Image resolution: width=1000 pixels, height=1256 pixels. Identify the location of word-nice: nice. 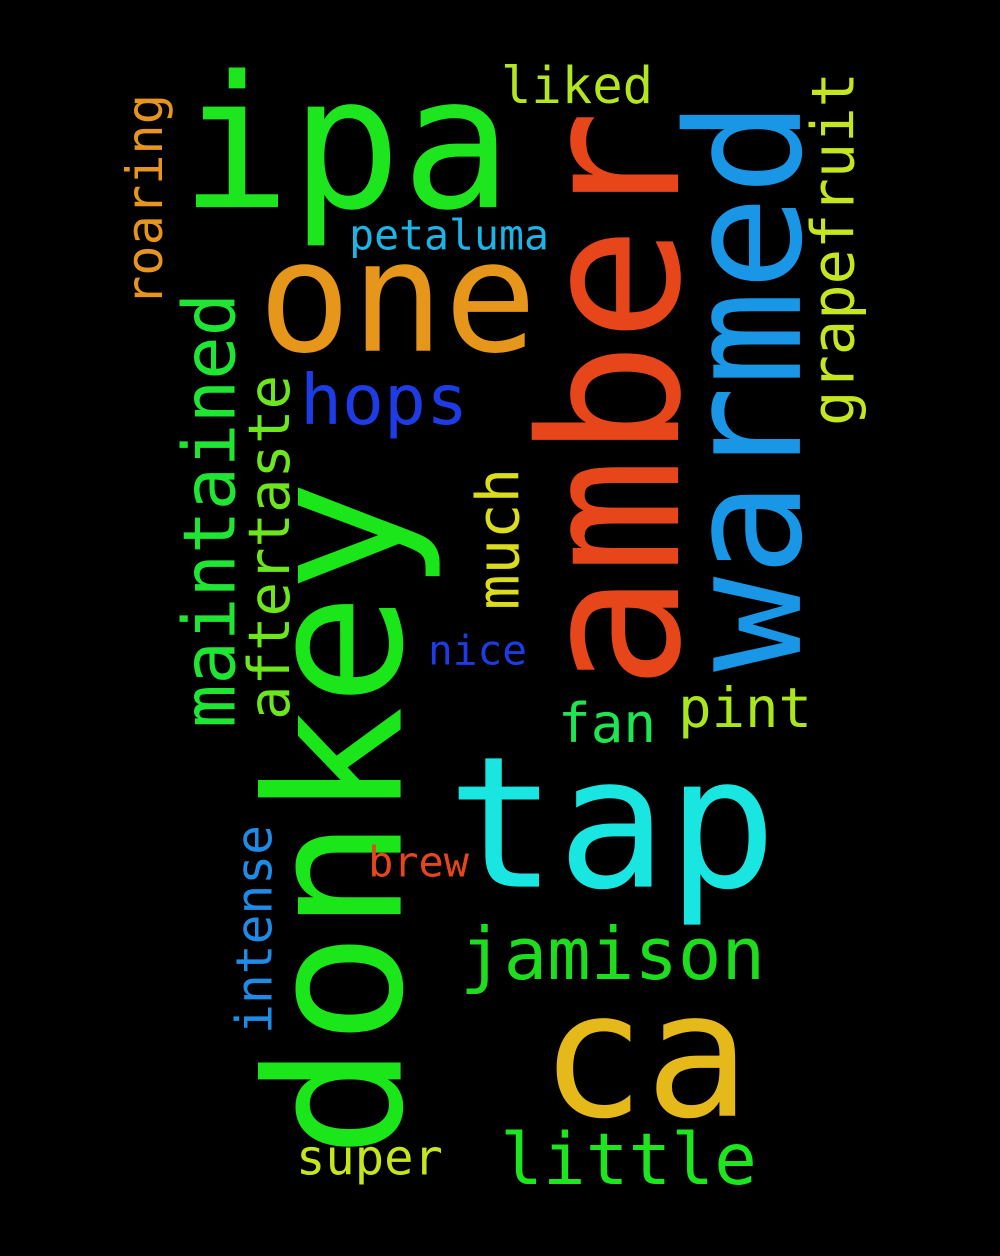
(477, 650).